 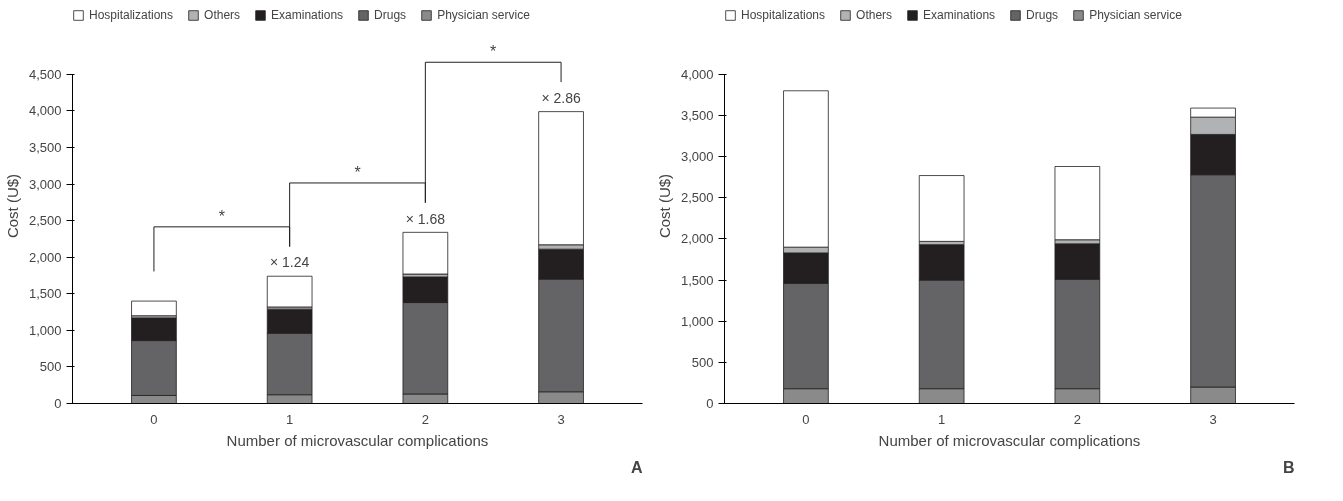 What do you see at coordinates (1288, 467) in the screenshot?
I see `text: B` at bounding box center [1288, 467].